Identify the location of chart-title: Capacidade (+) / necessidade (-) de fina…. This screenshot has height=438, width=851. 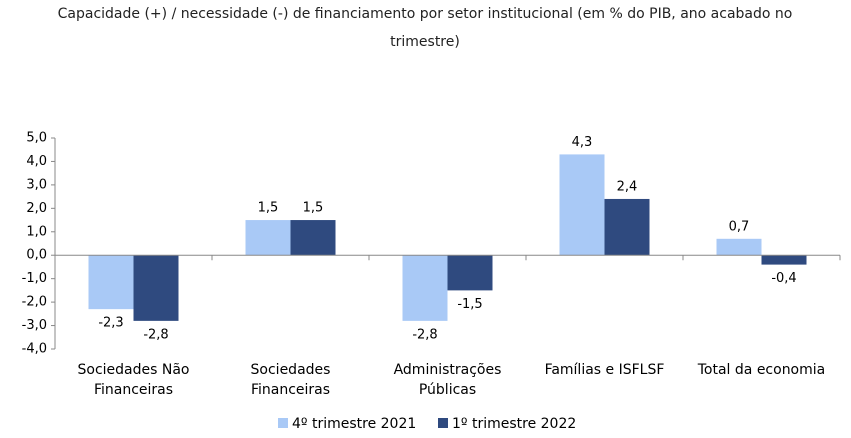
(425, 28).